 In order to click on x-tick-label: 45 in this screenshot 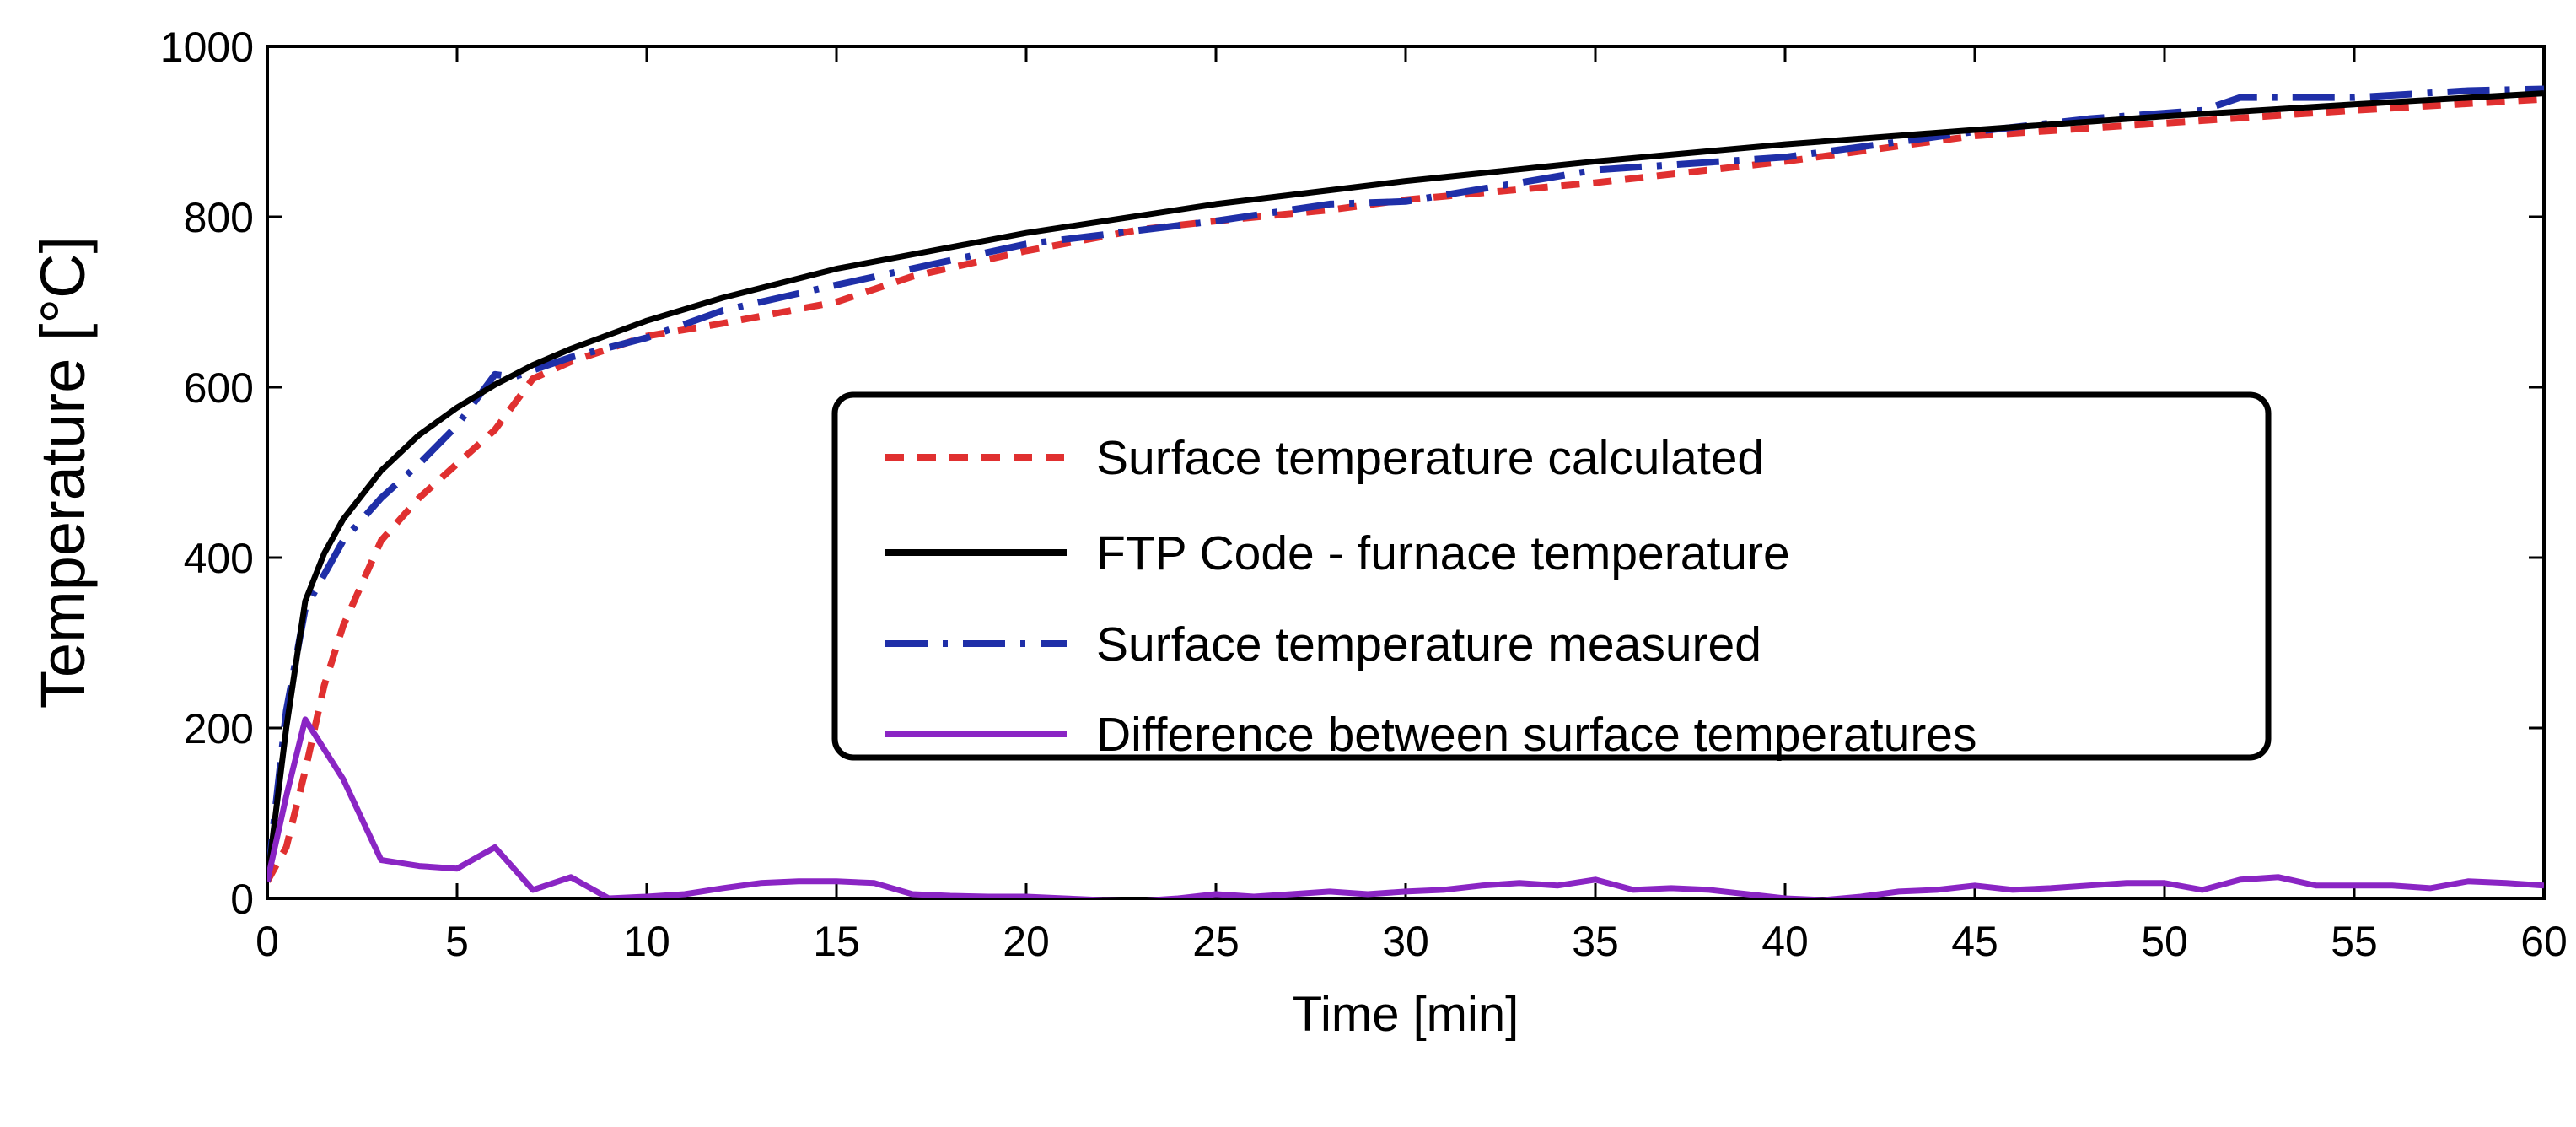, I will do `click(1974, 941)`.